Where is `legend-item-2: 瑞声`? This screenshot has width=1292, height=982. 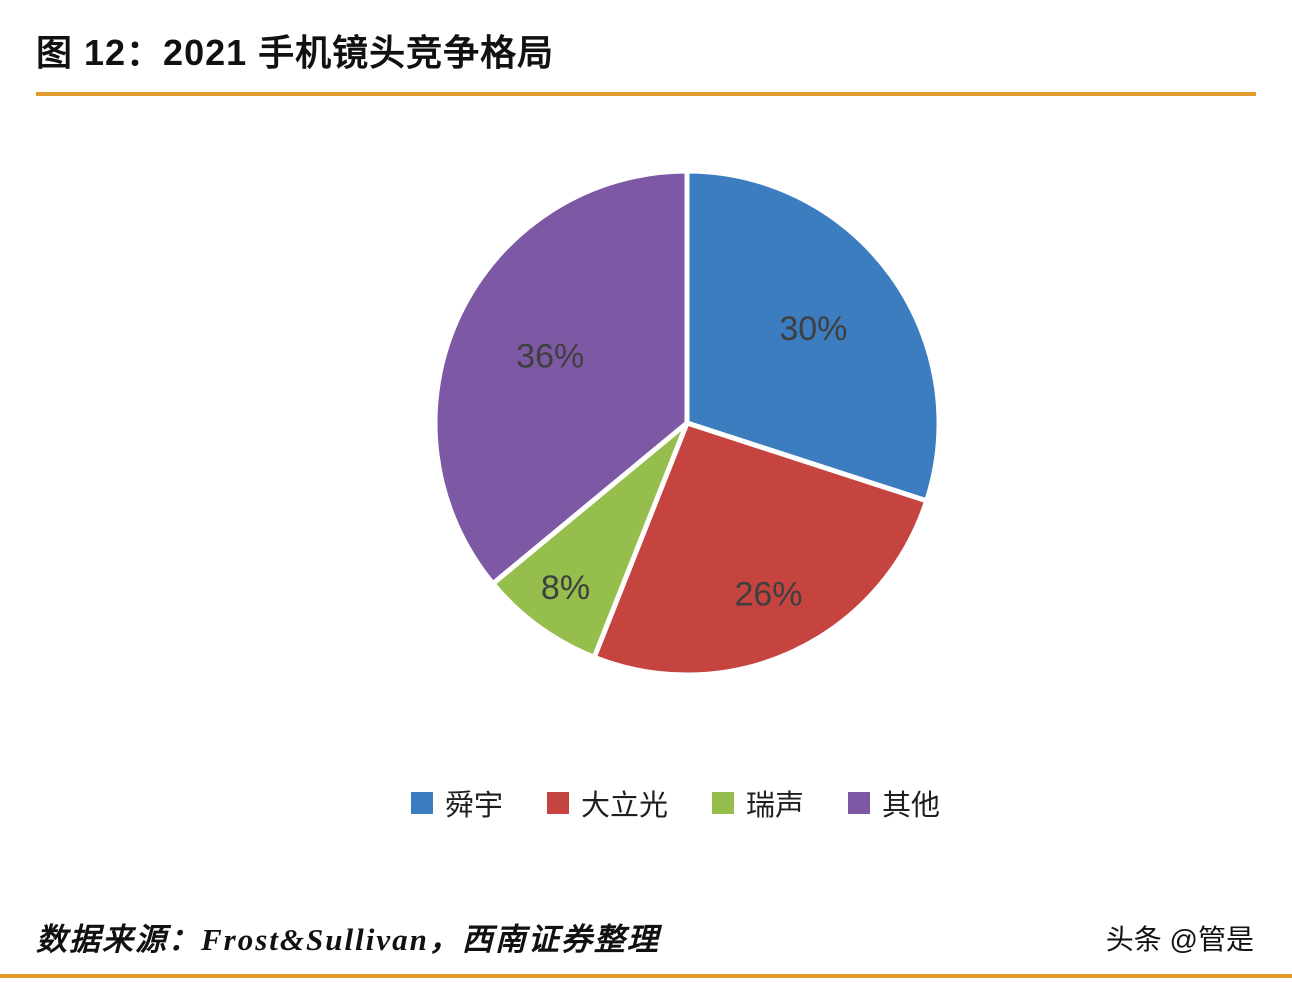
legend-item-2: 瑞声 is located at coordinates (758, 803).